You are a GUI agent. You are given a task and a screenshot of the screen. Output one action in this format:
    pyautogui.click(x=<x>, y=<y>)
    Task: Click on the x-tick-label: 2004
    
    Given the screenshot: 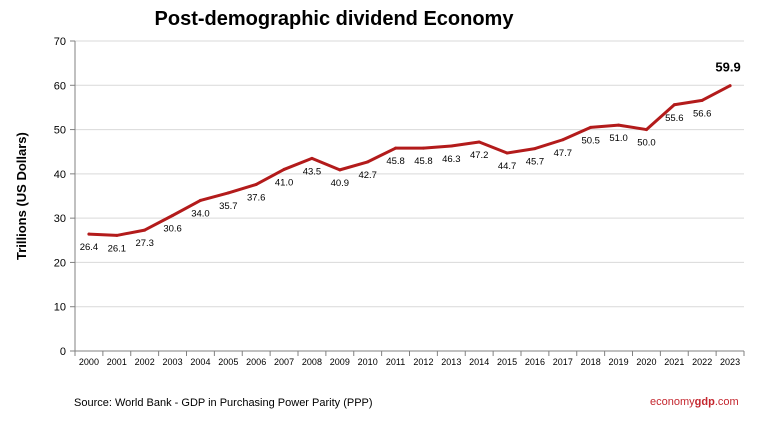 What is the action you would take?
    pyautogui.click(x=200, y=362)
    